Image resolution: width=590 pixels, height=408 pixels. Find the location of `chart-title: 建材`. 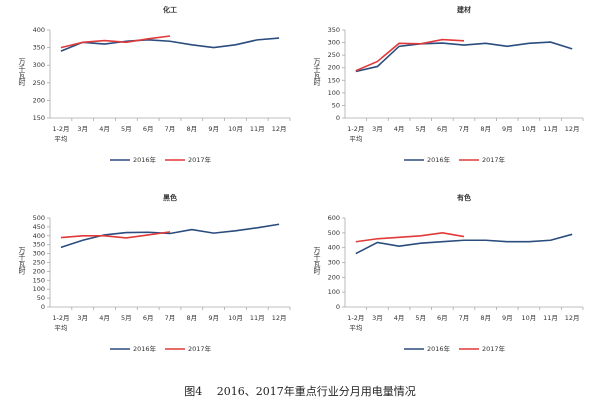

chart-title: 建材 is located at coordinates (464, 9).